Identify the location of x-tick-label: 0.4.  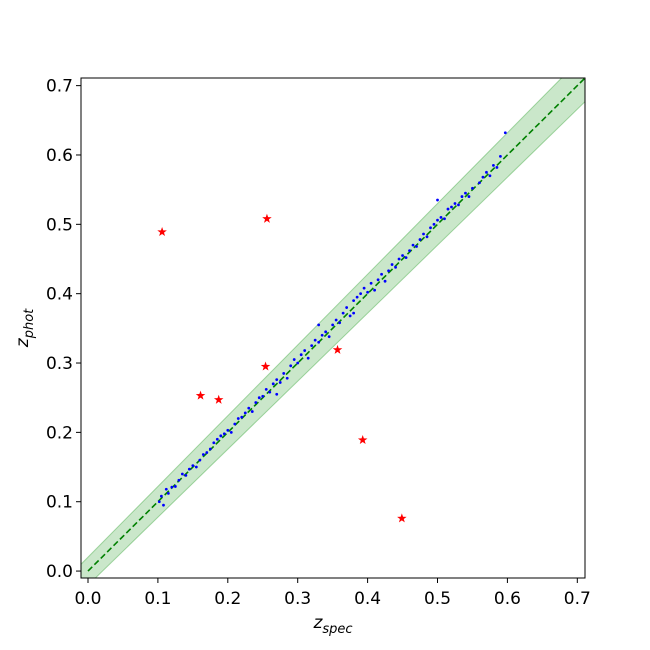
(367, 599).